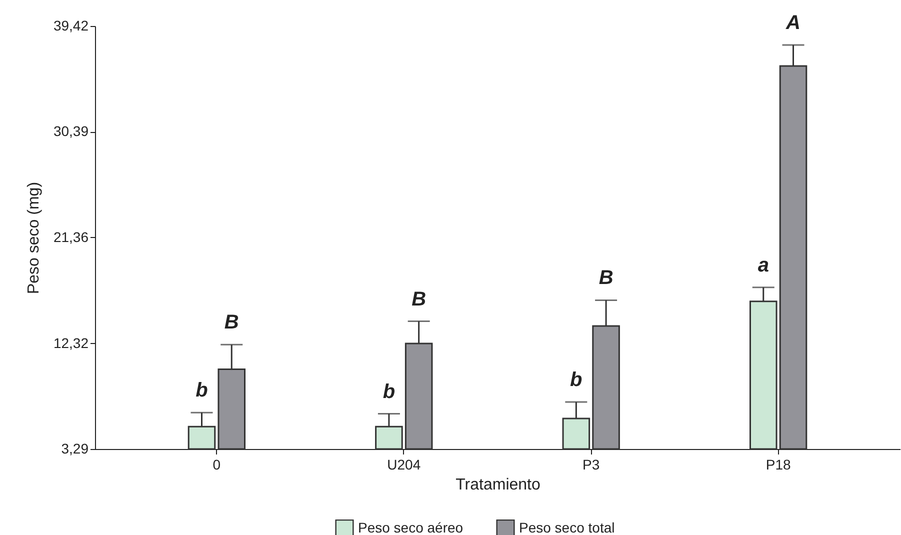 The image size is (901, 535). I want to click on legend-label: Peso seco aéreo, so click(411, 527).